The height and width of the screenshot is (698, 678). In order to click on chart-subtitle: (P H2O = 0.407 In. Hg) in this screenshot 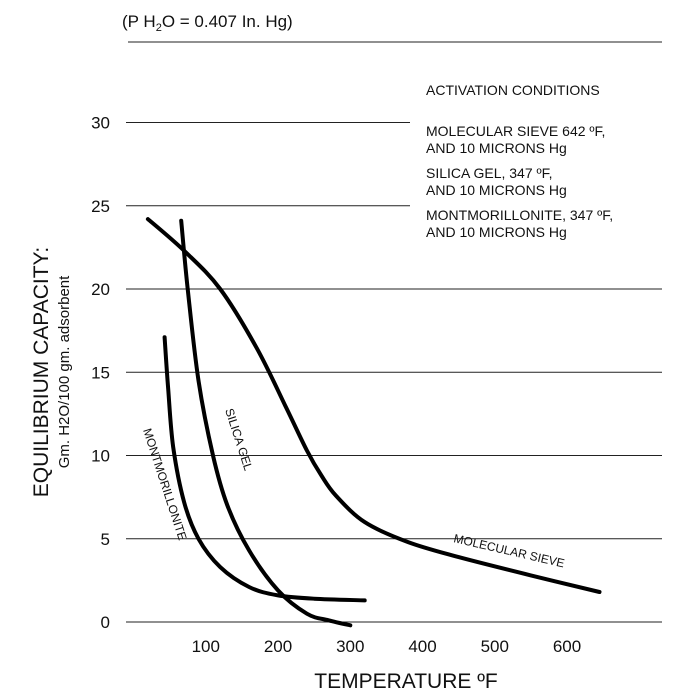, I will do `click(207, 23)`.